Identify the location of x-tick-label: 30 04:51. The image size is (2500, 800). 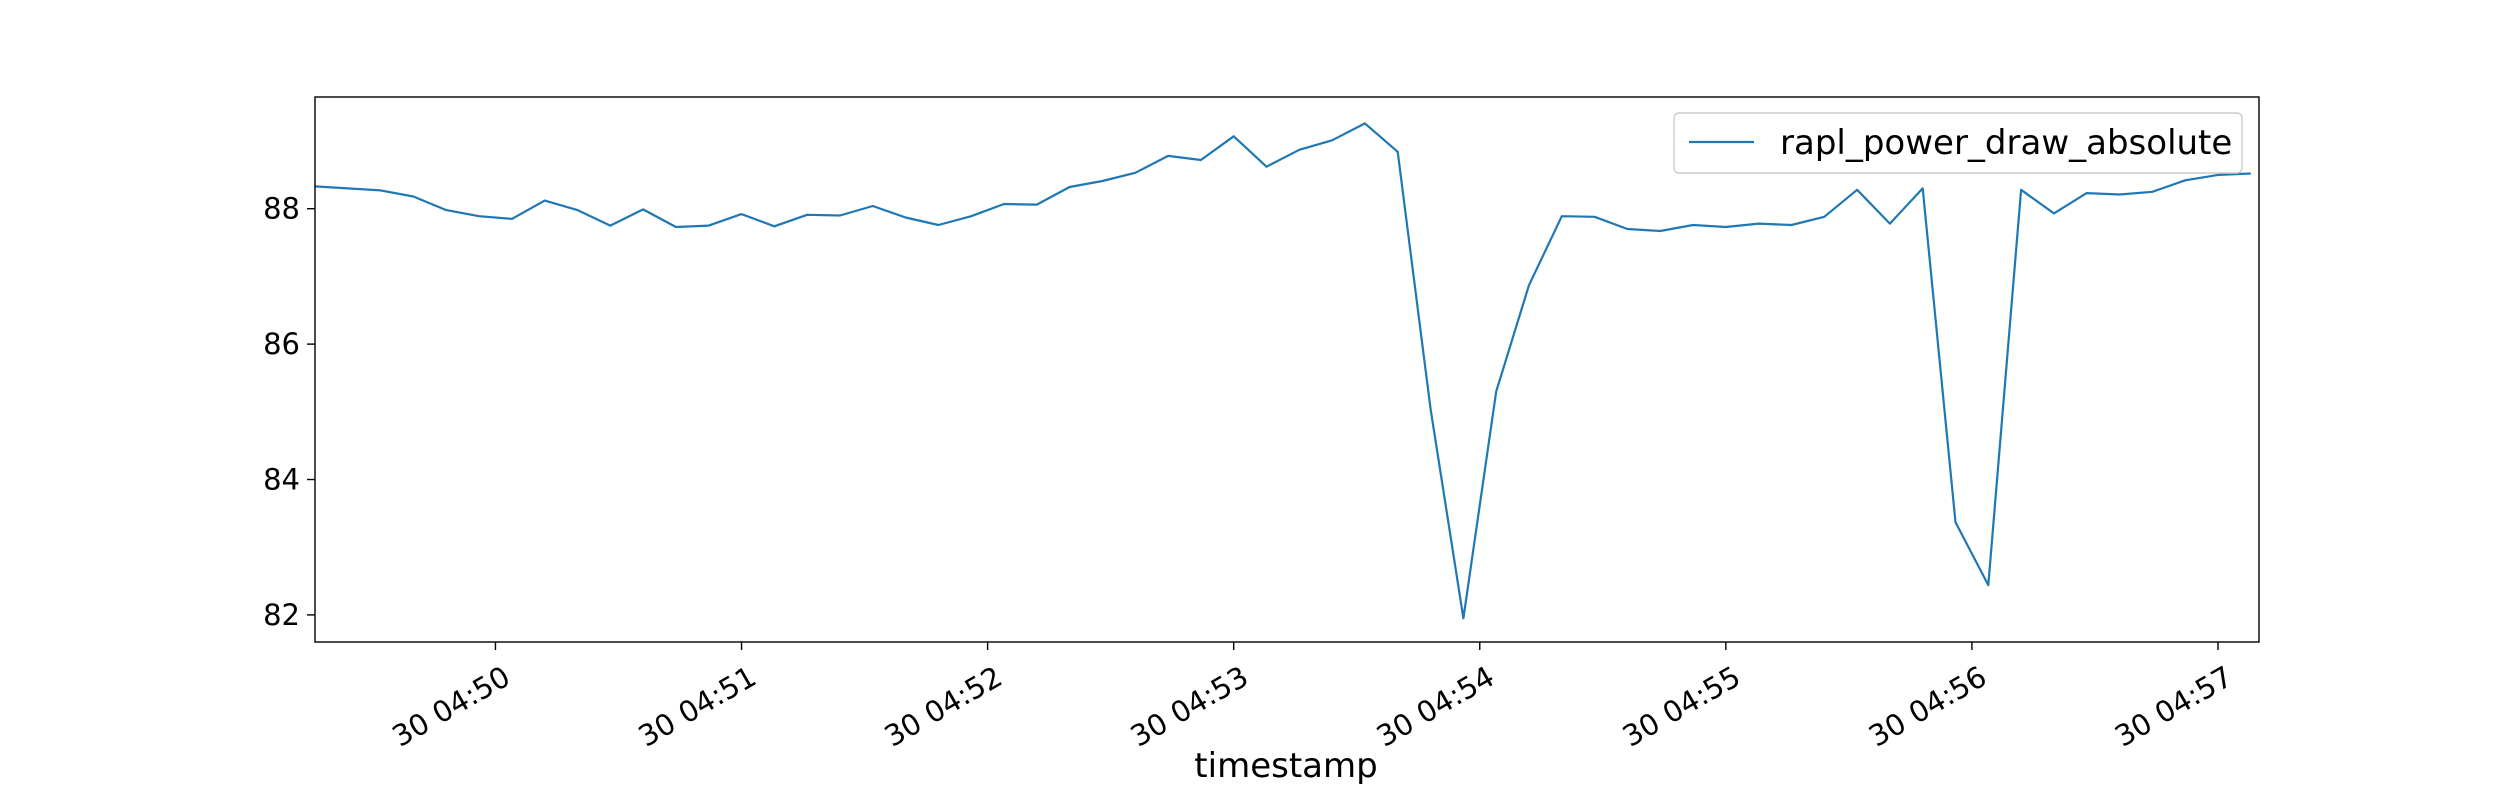
(697, 706).